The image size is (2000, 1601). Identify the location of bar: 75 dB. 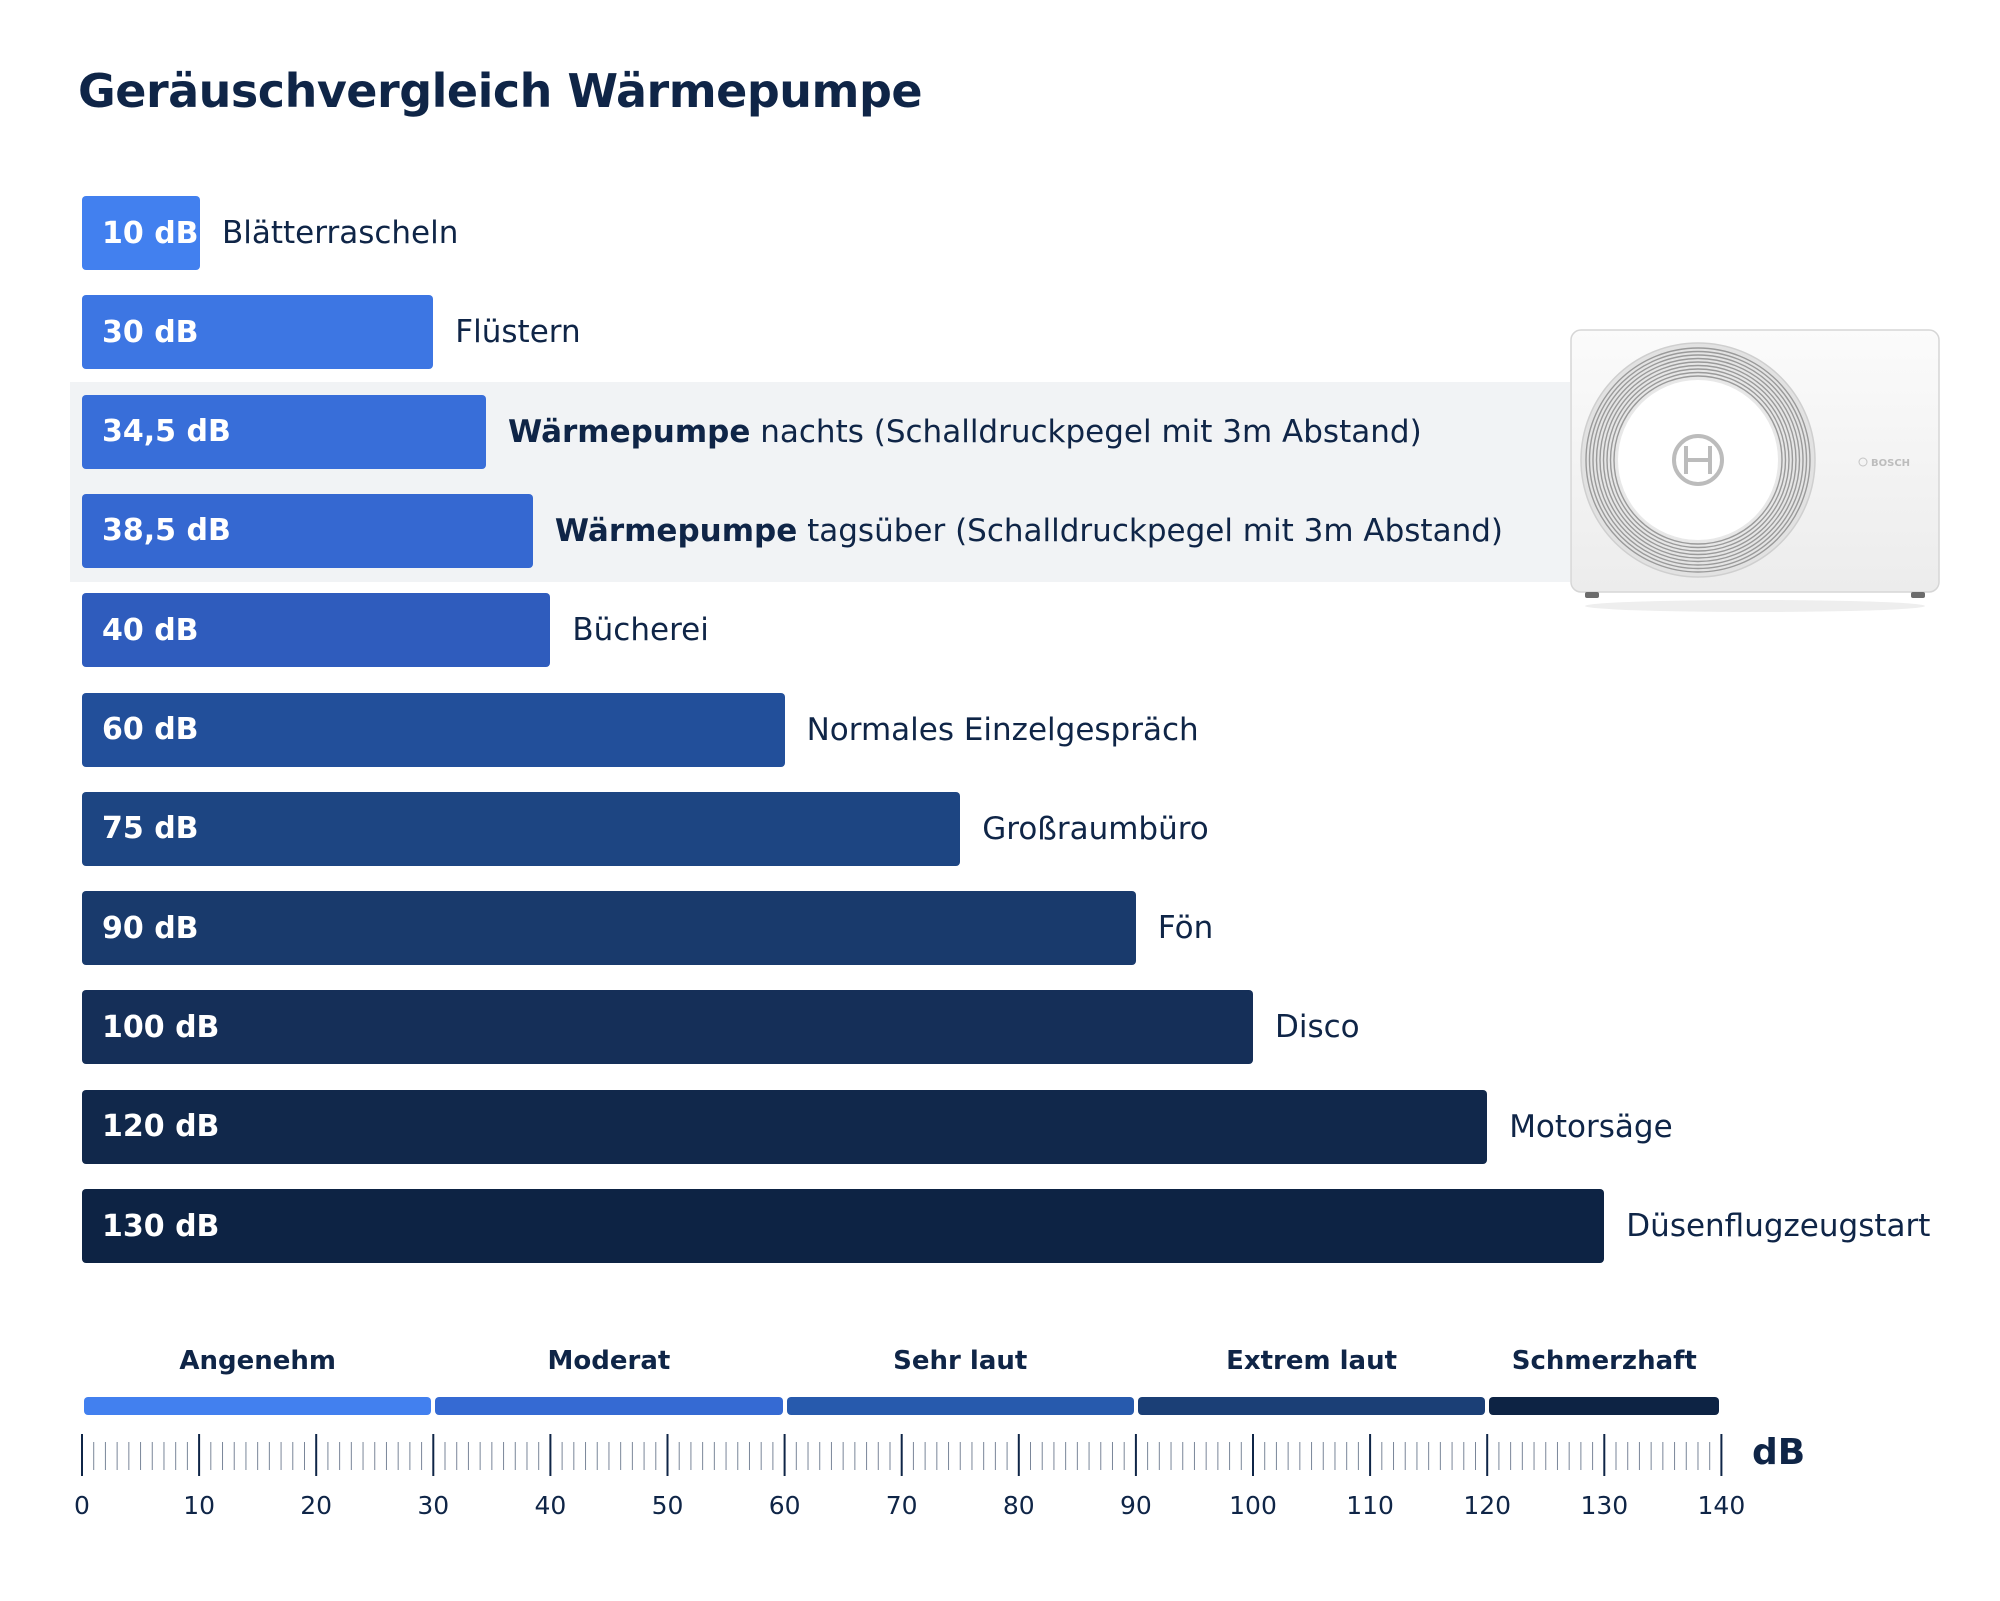
(521, 828).